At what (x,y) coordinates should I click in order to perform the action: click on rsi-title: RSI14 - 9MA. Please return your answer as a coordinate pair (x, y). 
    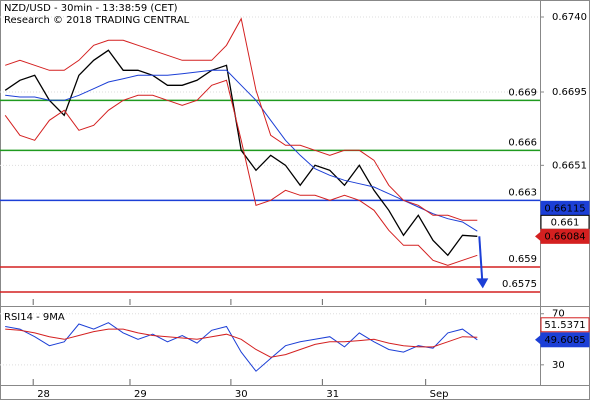
    Looking at the image, I should click on (34, 317).